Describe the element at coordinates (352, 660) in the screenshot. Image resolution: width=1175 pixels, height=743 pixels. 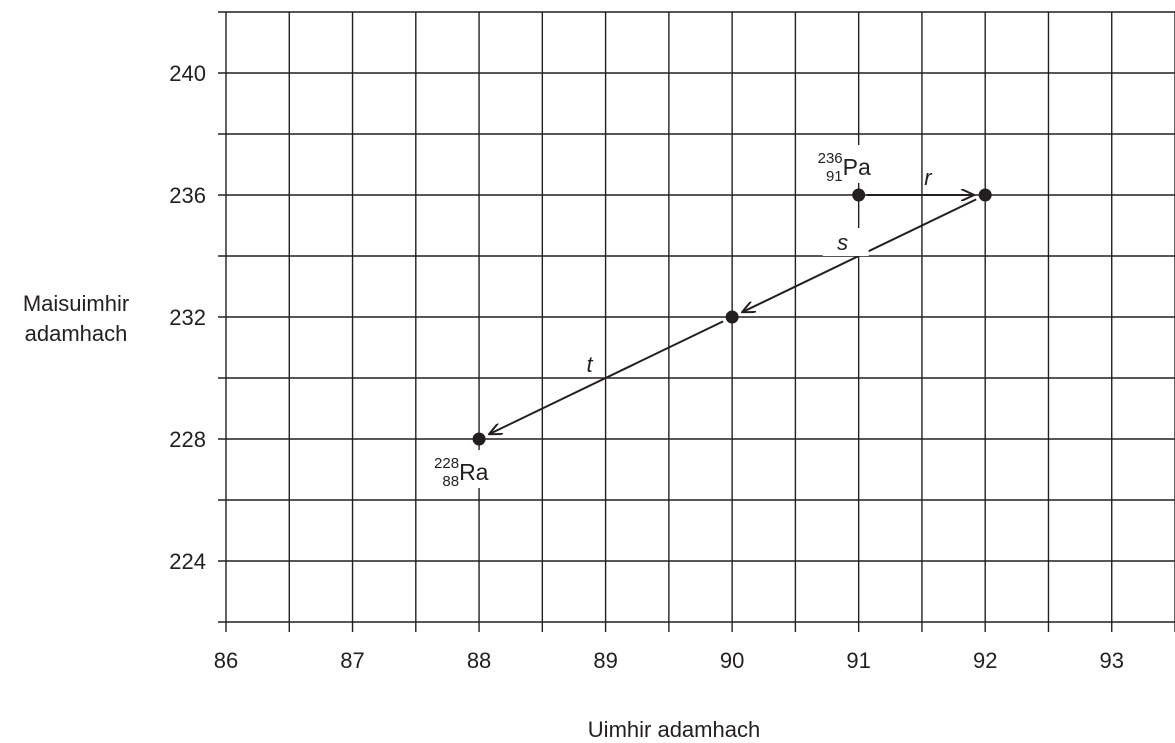
I see `x-tick-label: 87` at that location.